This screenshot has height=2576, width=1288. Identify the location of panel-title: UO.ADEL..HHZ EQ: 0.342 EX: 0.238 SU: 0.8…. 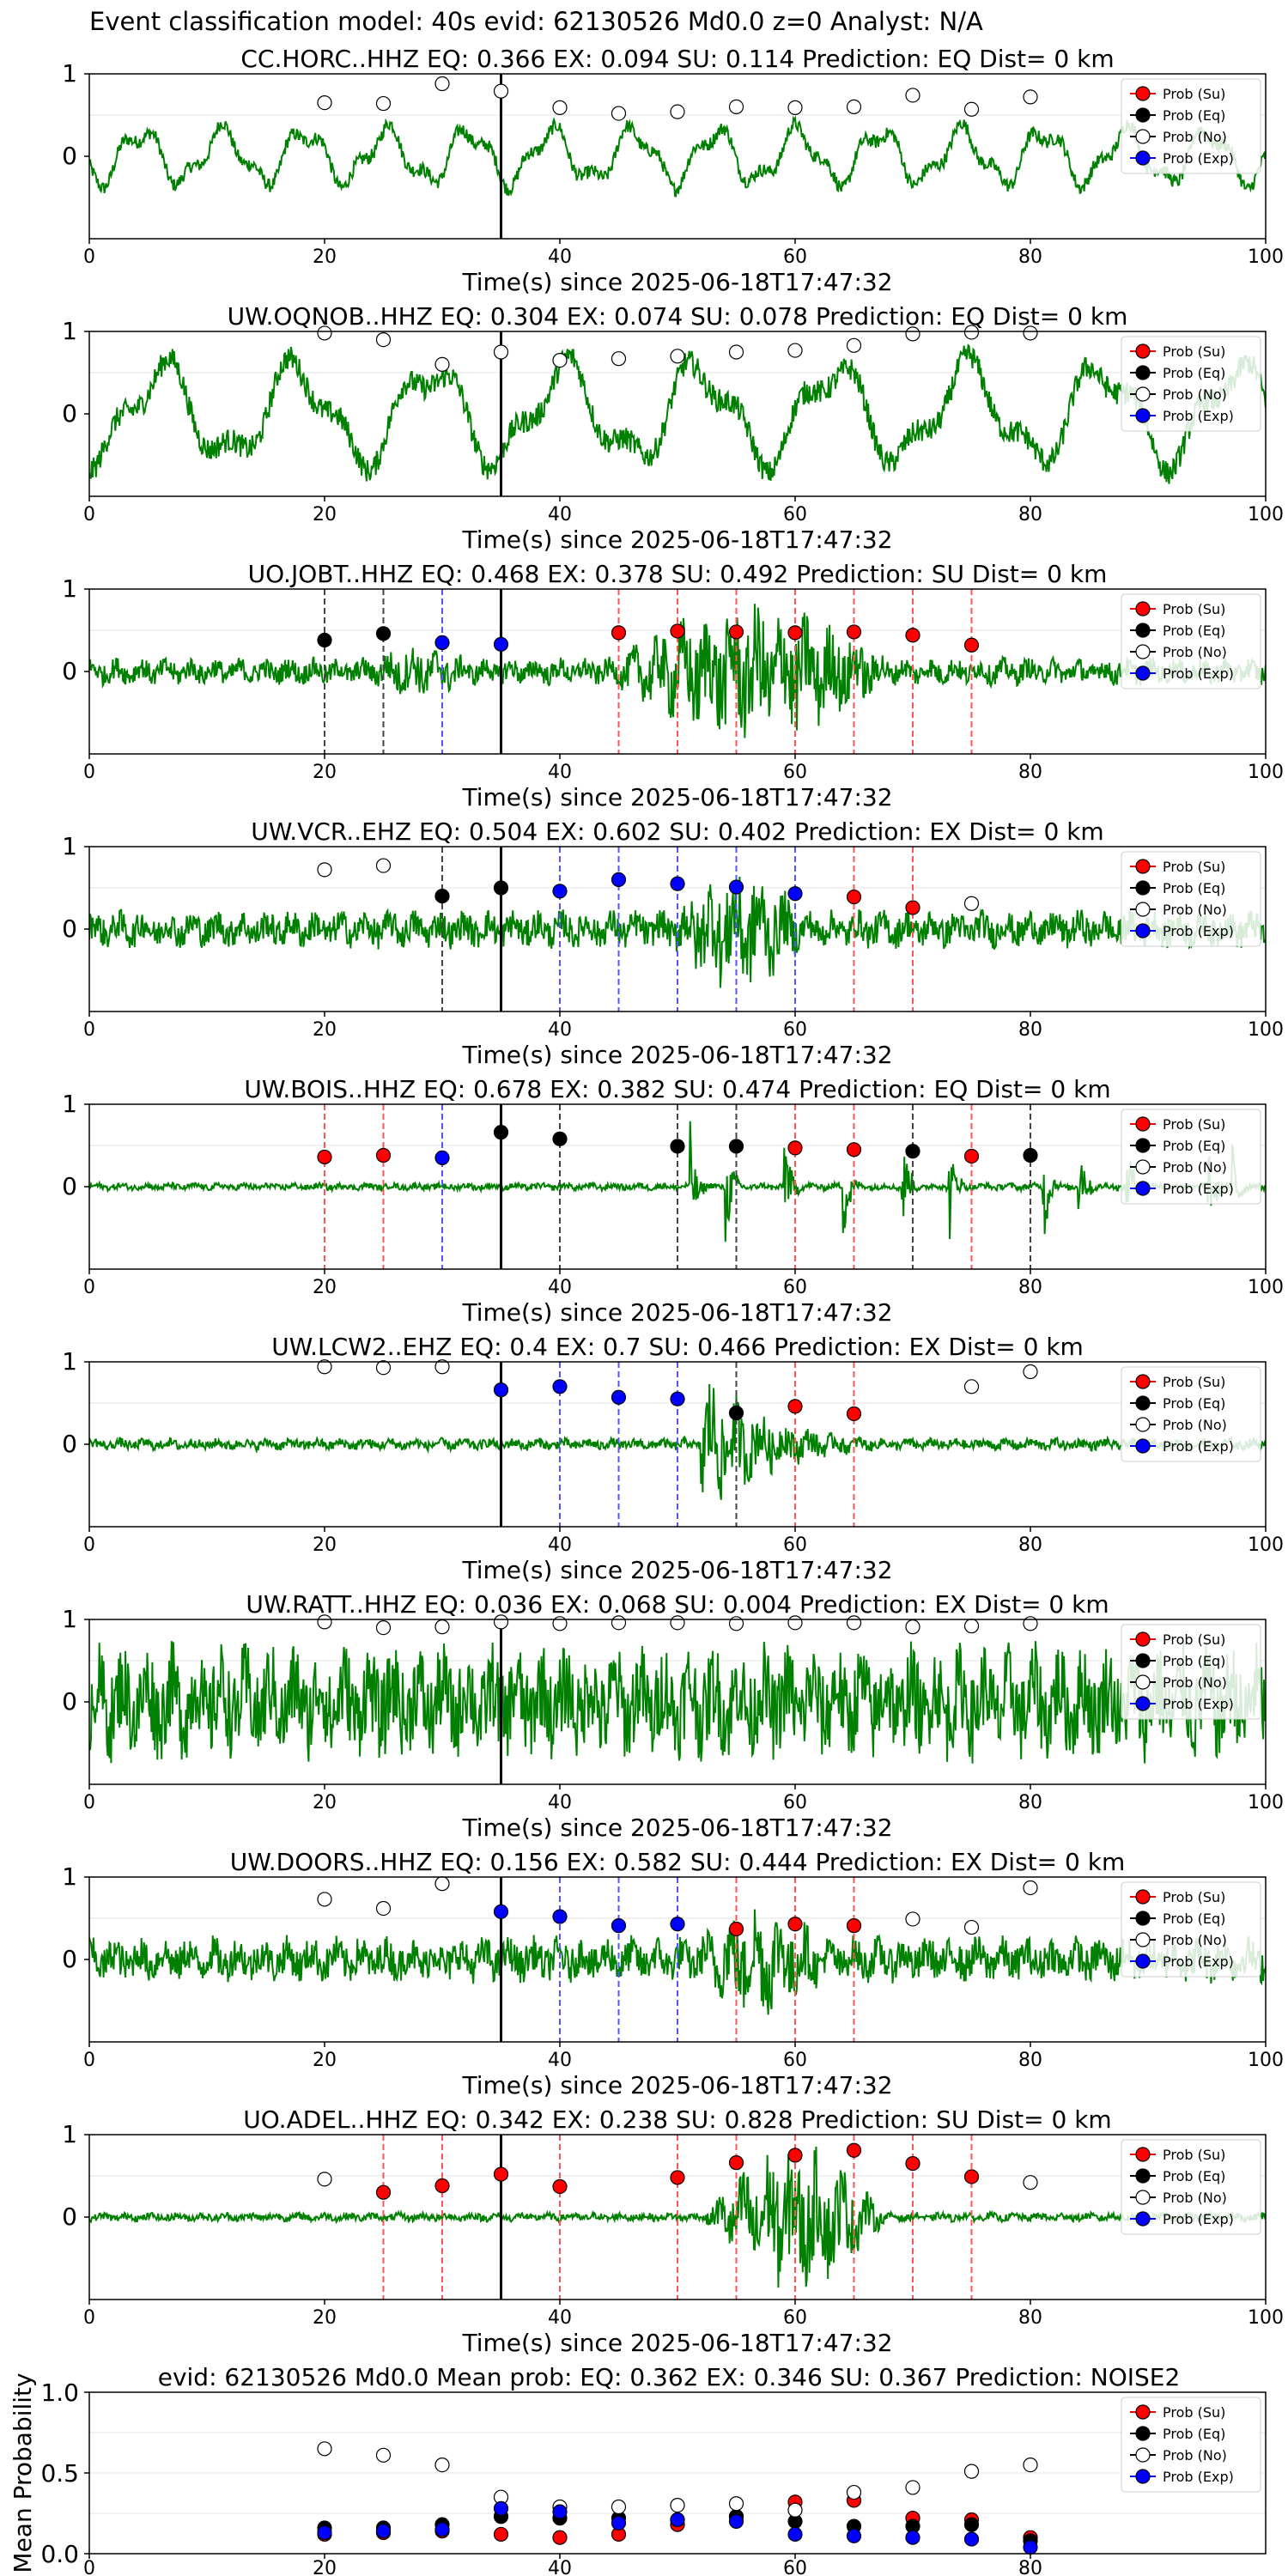
(677, 2119).